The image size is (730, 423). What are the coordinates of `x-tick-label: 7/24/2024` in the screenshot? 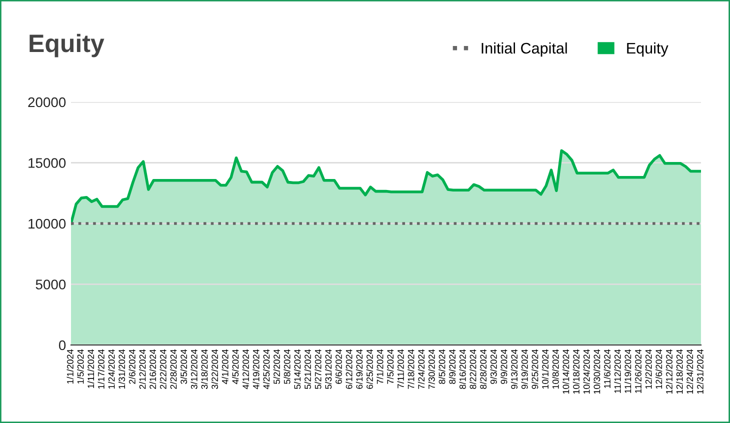 It's located at (421, 369).